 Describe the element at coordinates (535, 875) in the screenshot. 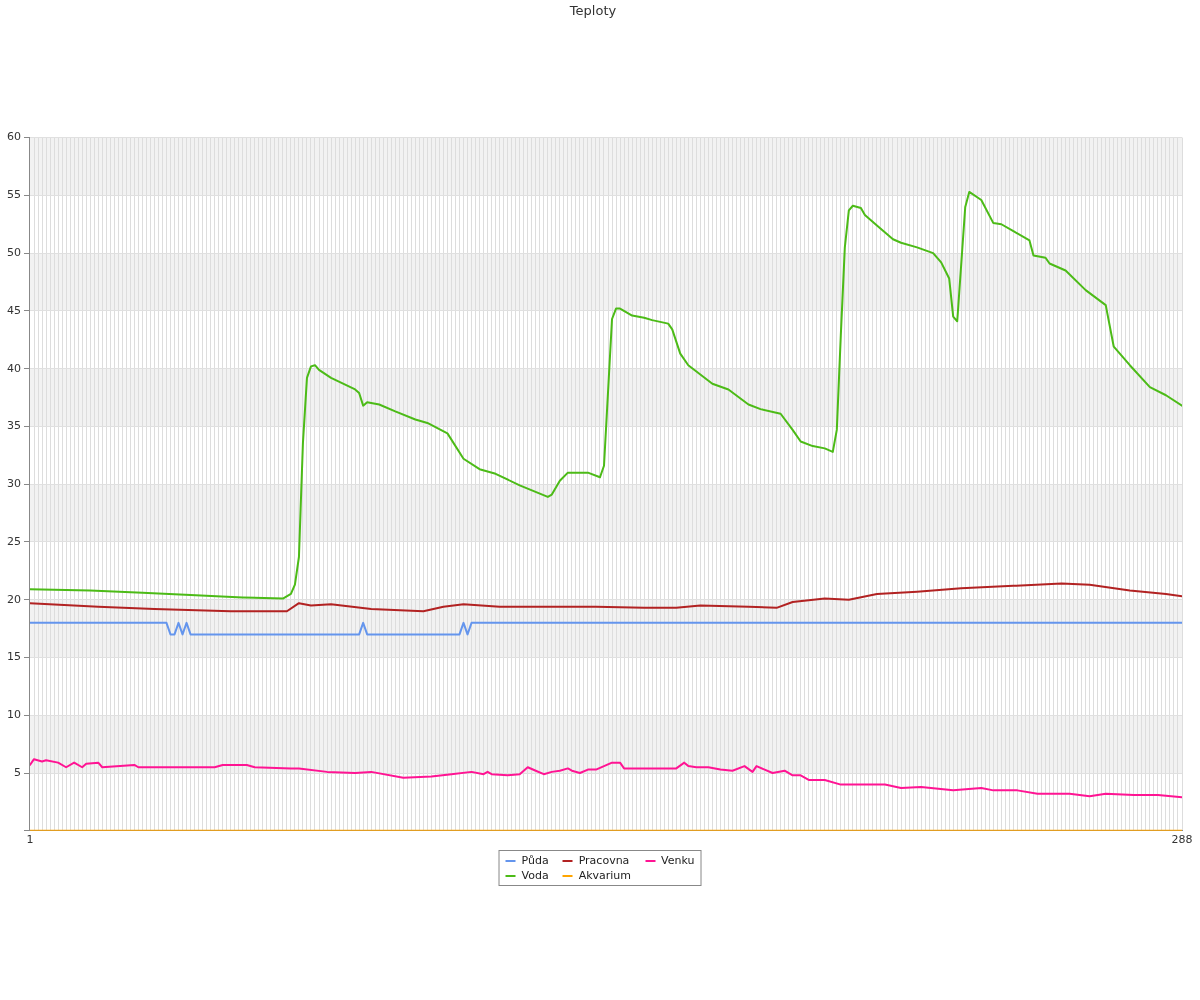

I see `legend-label: Voda` at that location.